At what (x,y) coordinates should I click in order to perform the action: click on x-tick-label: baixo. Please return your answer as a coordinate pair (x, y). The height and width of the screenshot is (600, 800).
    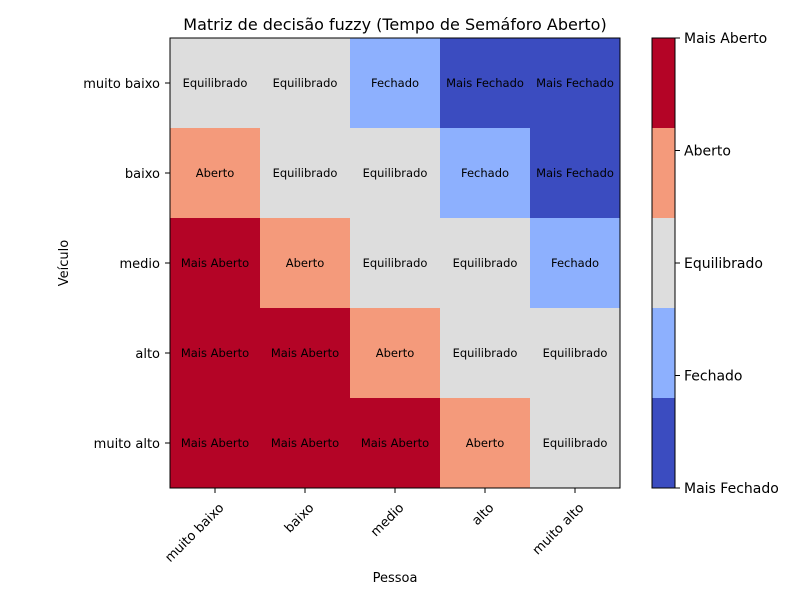
    Looking at the image, I should click on (299, 518).